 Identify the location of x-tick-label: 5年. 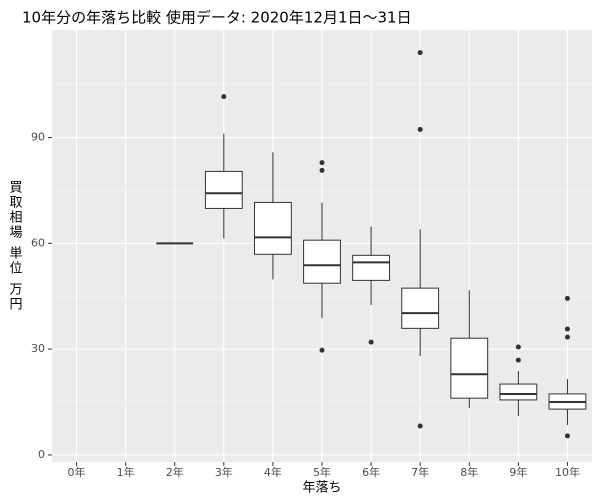
(322, 472).